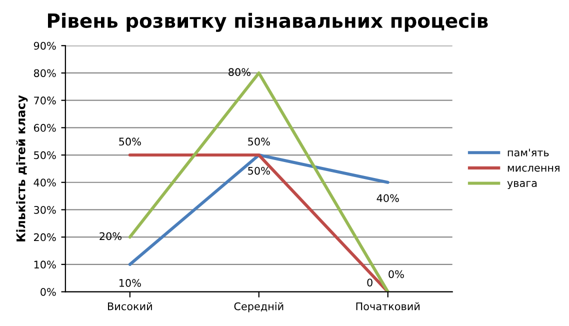  Describe the element at coordinates (239, 72) in the screenshot. I see `data-label: 80%` at that location.